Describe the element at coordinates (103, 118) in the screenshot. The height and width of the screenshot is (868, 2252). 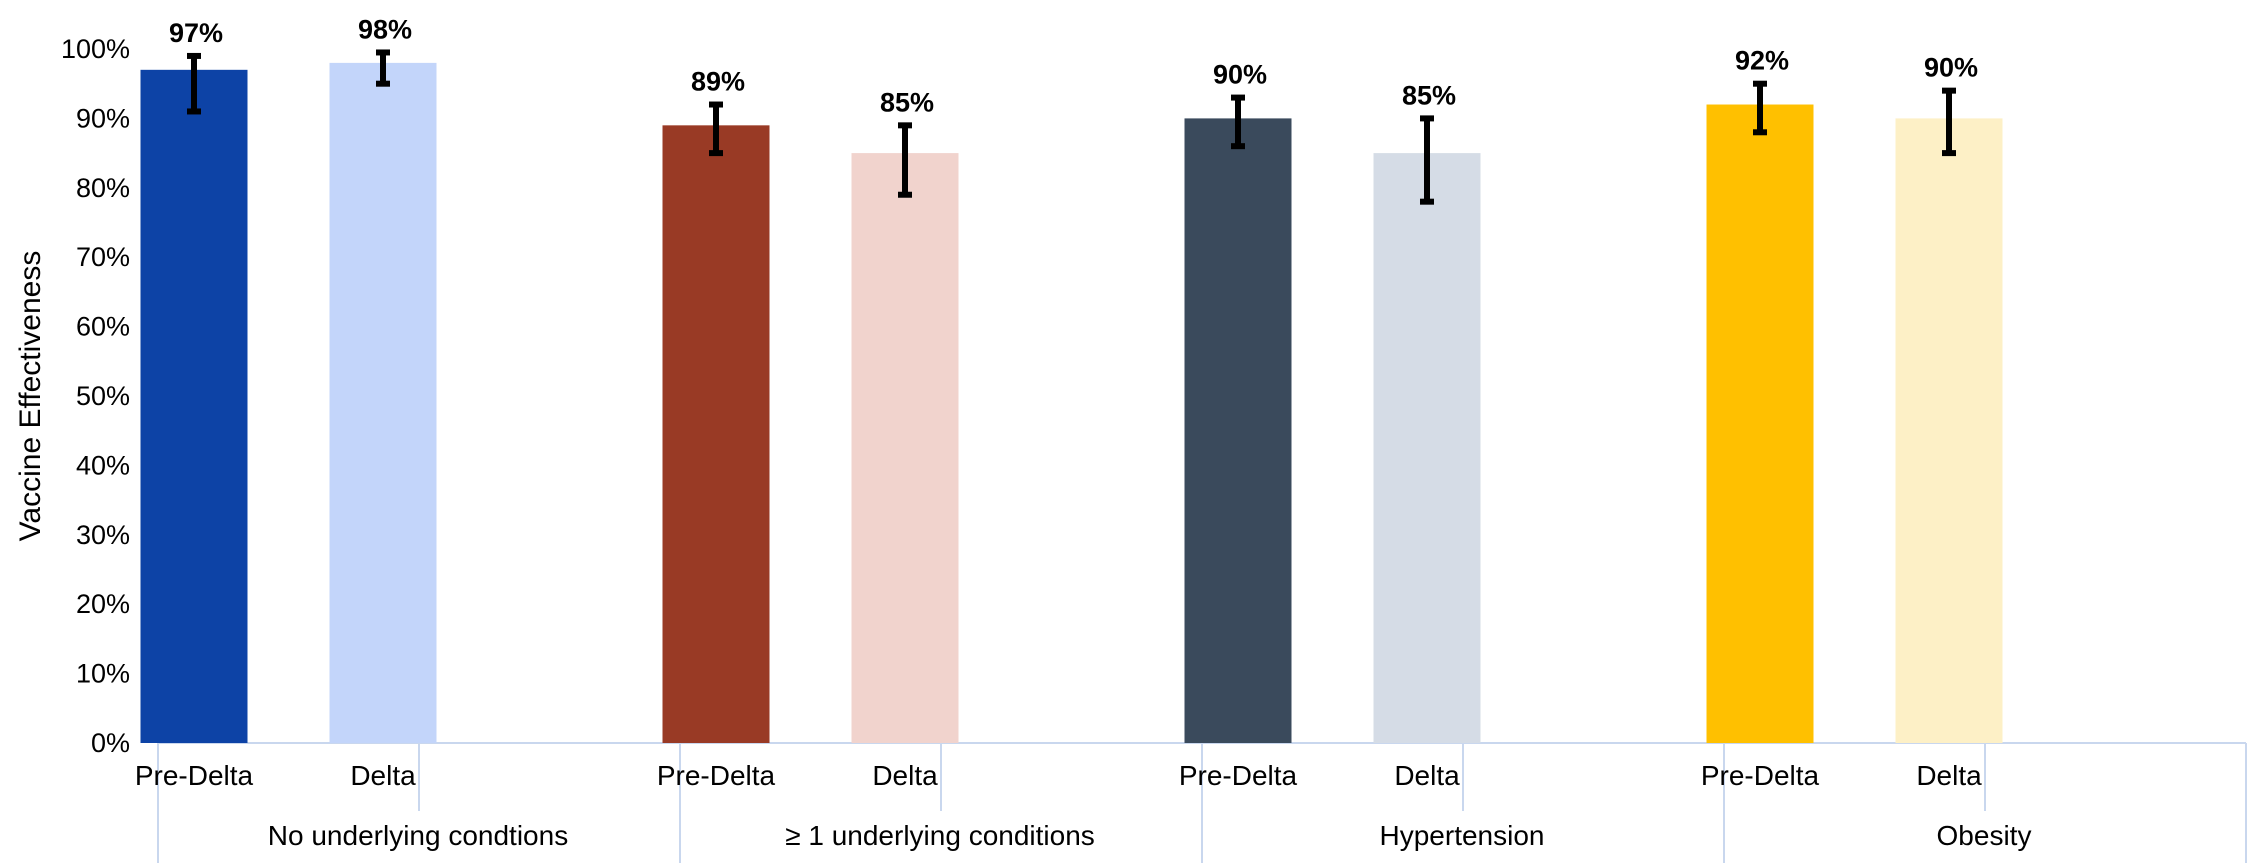
I see `y-tick-label: 90%` at that location.